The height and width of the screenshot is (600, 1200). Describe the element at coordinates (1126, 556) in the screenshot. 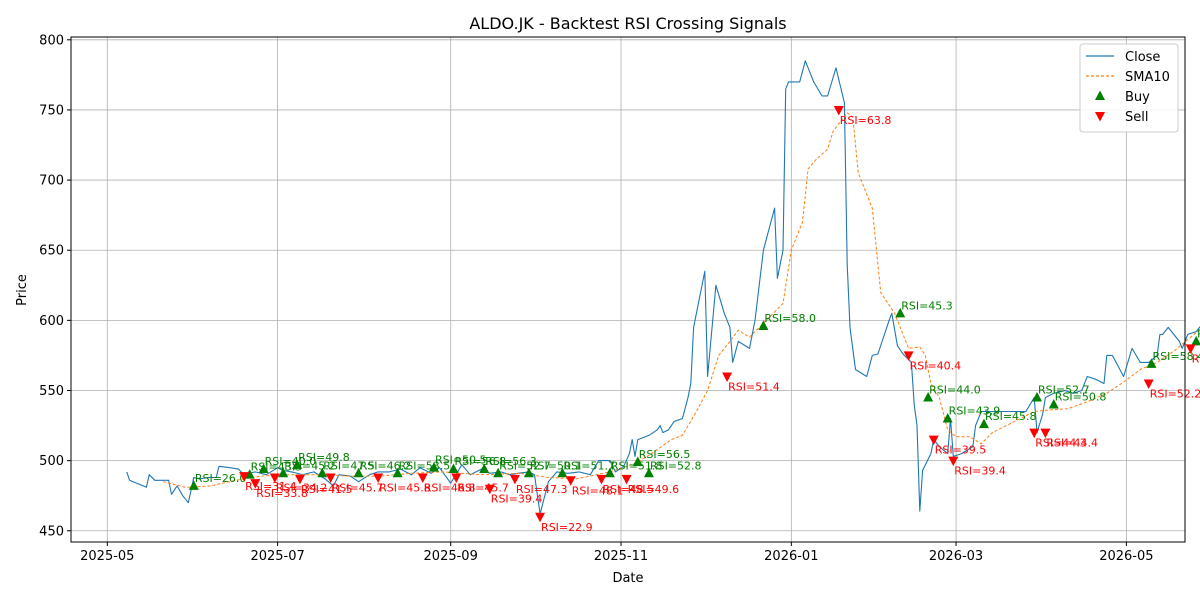

I see `x-tick-label: 2026-05` at that location.